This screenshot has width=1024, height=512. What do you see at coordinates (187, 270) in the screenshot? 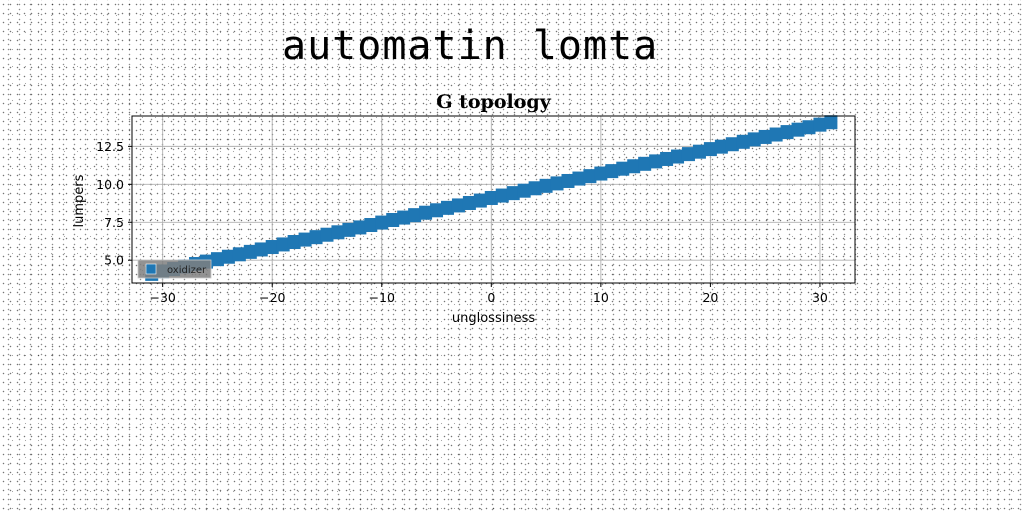
I see `legend-label: oxidizer` at bounding box center [187, 270].